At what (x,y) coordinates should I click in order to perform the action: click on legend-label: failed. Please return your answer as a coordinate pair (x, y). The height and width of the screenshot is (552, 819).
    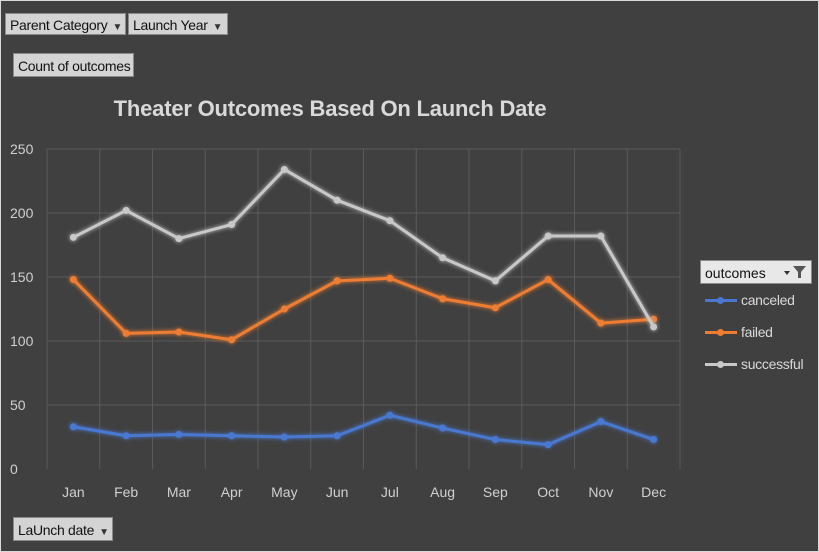
    Looking at the image, I should click on (757, 332).